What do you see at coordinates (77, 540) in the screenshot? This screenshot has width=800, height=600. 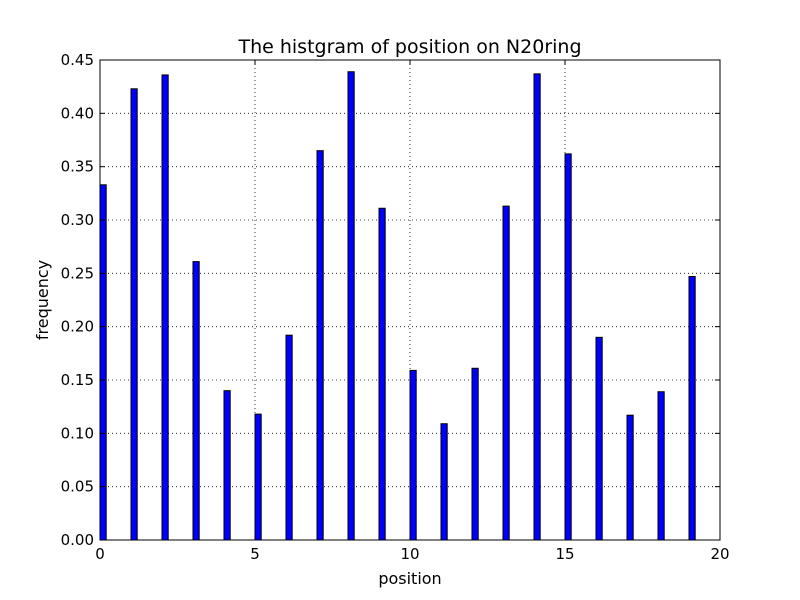 I see `y-tick-label: 0.00` at bounding box center [77, 540].